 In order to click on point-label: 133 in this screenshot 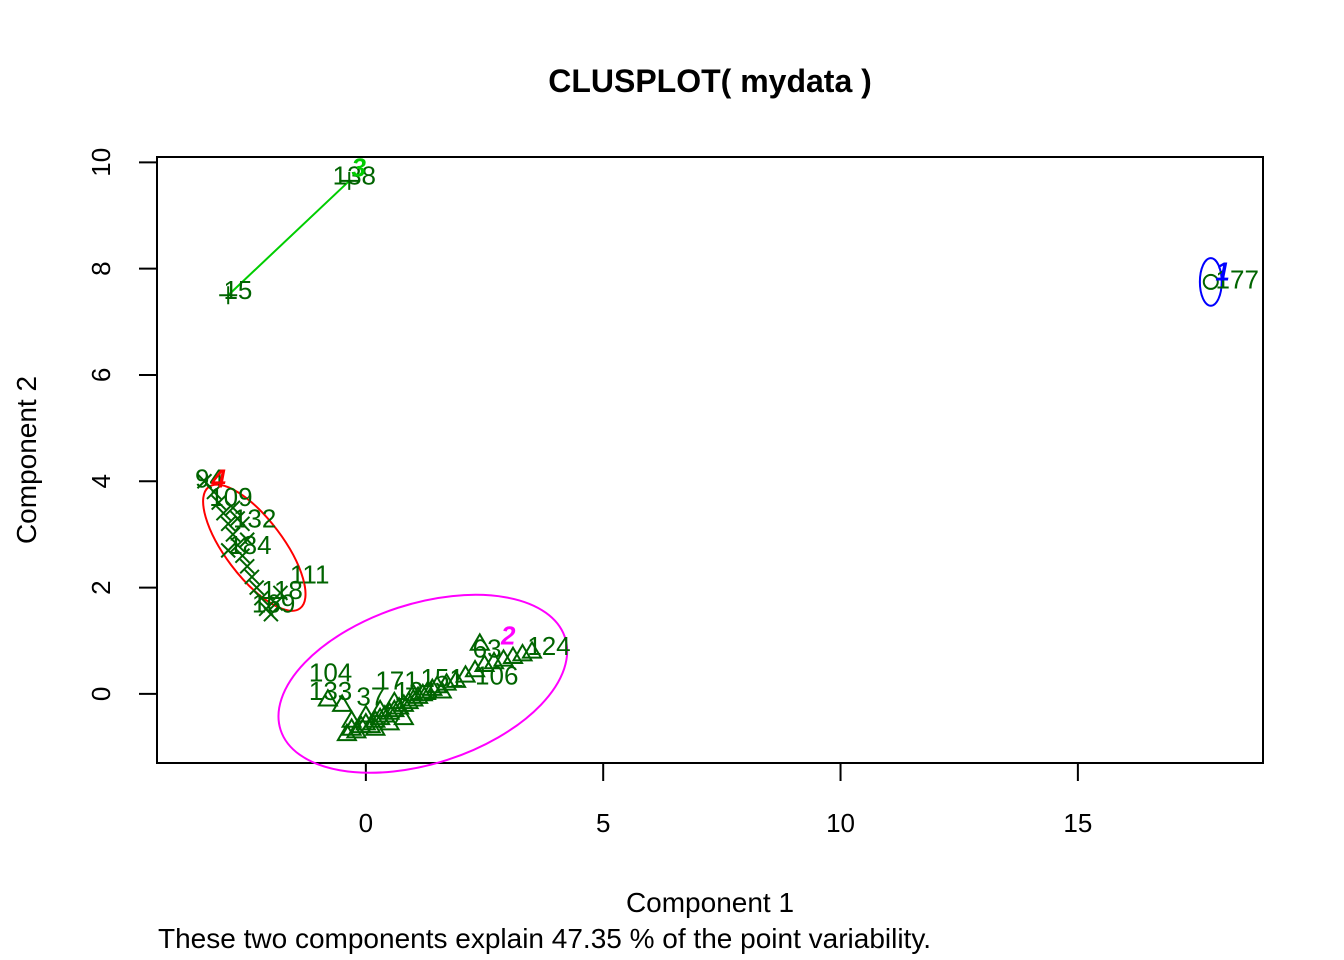, I will do `click(330, 691)`.